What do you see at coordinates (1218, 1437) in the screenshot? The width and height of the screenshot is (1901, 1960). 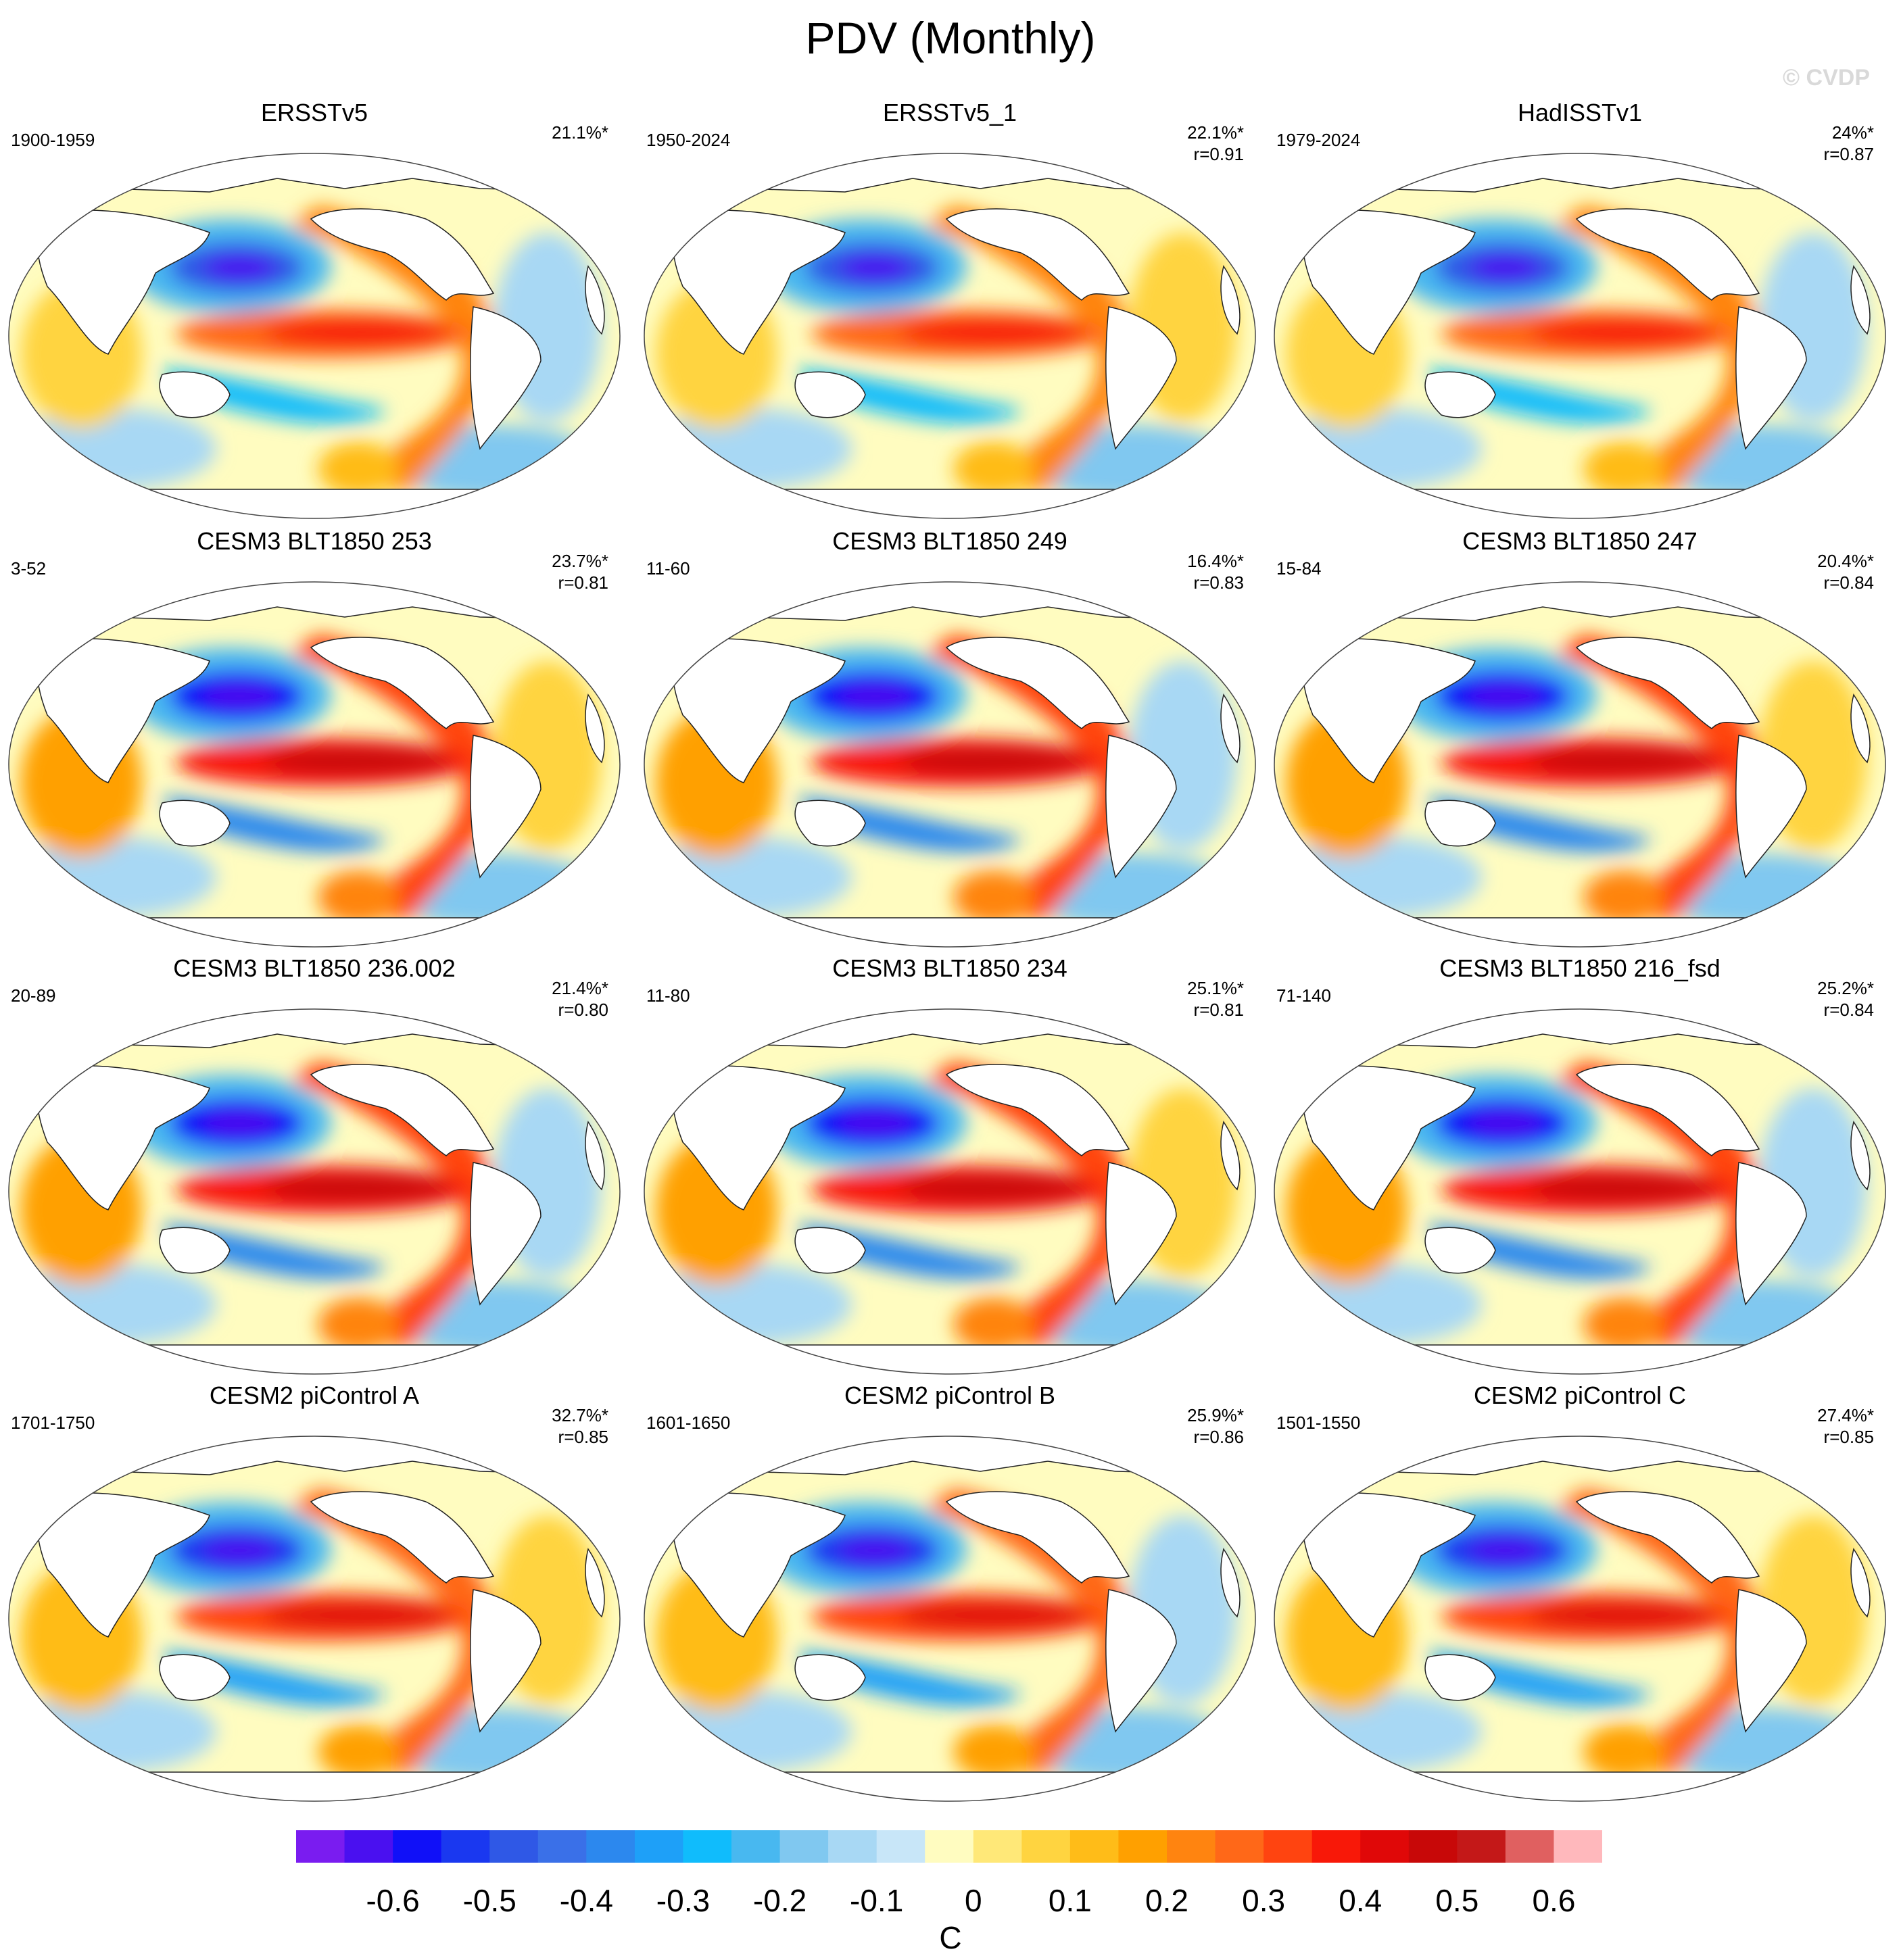 I see `pattern-correlation: r=0.86` at bounding box center [1218, 1437].